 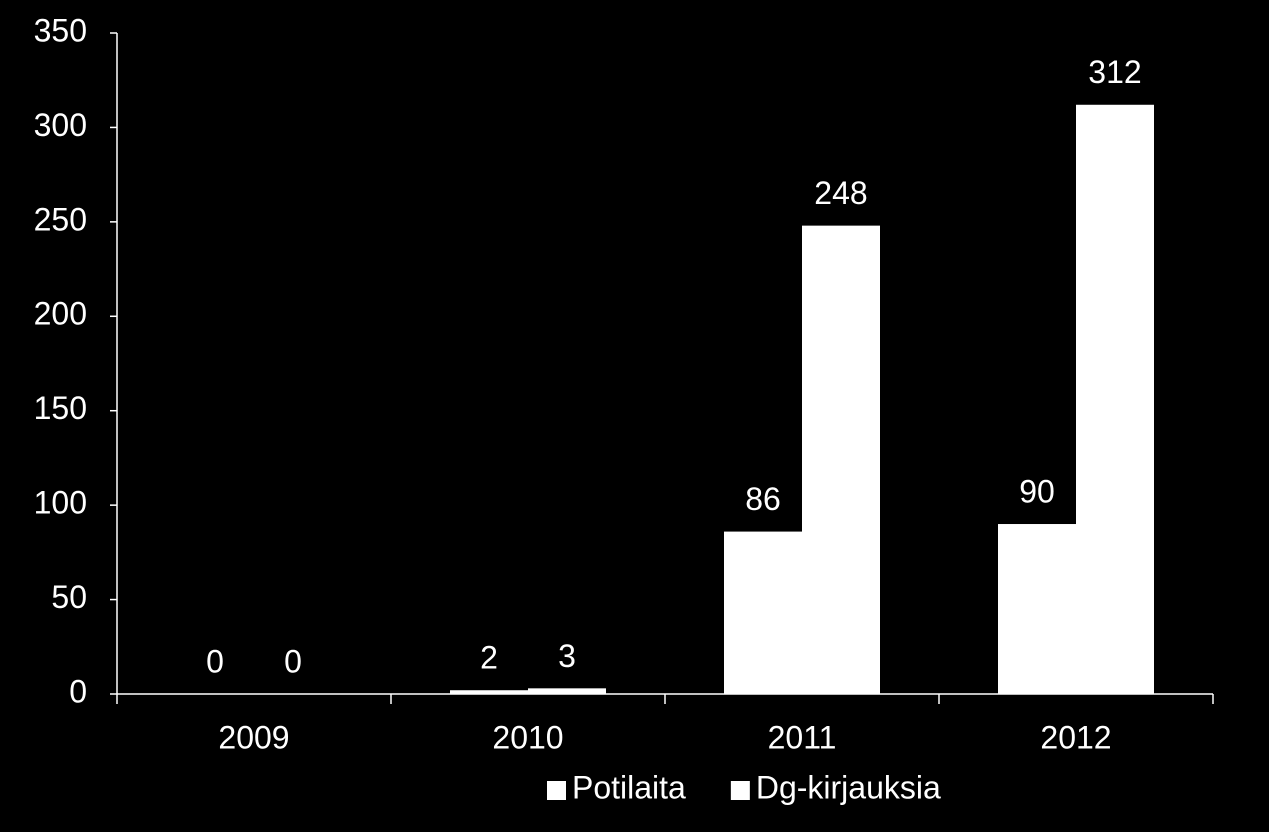 What do you see at coordinates (527, 737) in the screenshot?
I see `x-tick-label: 2010` at bounding box center [527, 737].